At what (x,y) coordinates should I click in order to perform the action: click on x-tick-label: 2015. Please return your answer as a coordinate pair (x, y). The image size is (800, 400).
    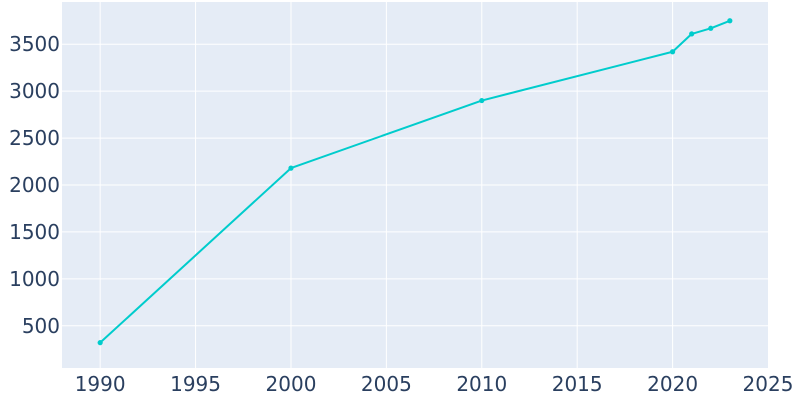
    Looking at the image, I should click on (577, 384).